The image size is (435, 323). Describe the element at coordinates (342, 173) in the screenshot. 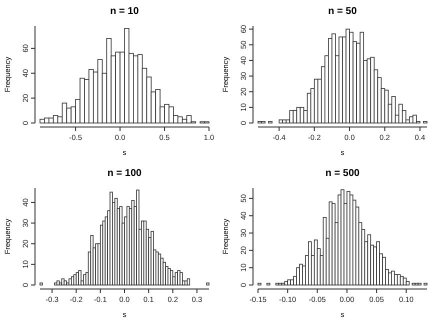

I see `chart-title: n = 500` at that location.